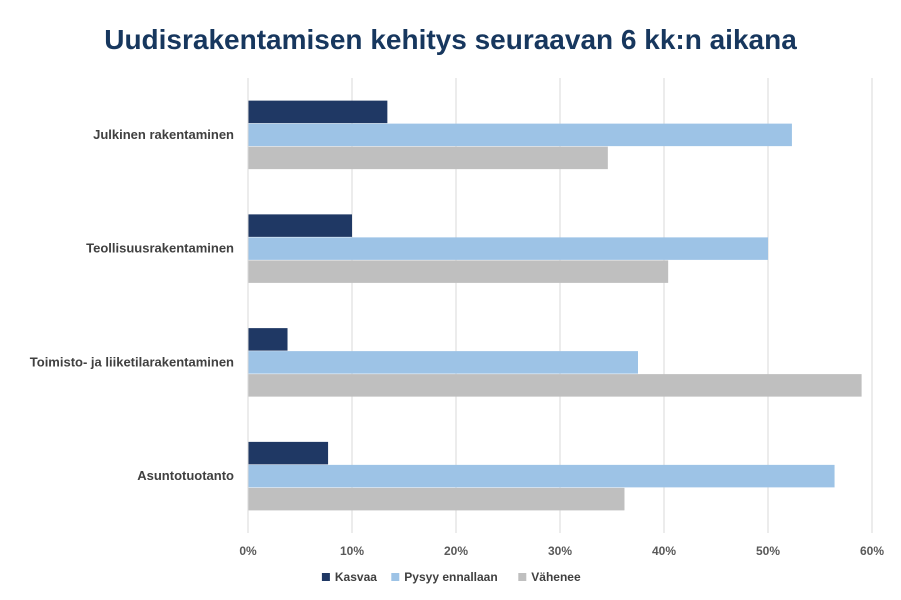 This screenshot has height=600, width=901. Describe the element at coordinates (160, 248) in the screenshot. I see `category-label: Teollisuusrakentaminen` at that location.